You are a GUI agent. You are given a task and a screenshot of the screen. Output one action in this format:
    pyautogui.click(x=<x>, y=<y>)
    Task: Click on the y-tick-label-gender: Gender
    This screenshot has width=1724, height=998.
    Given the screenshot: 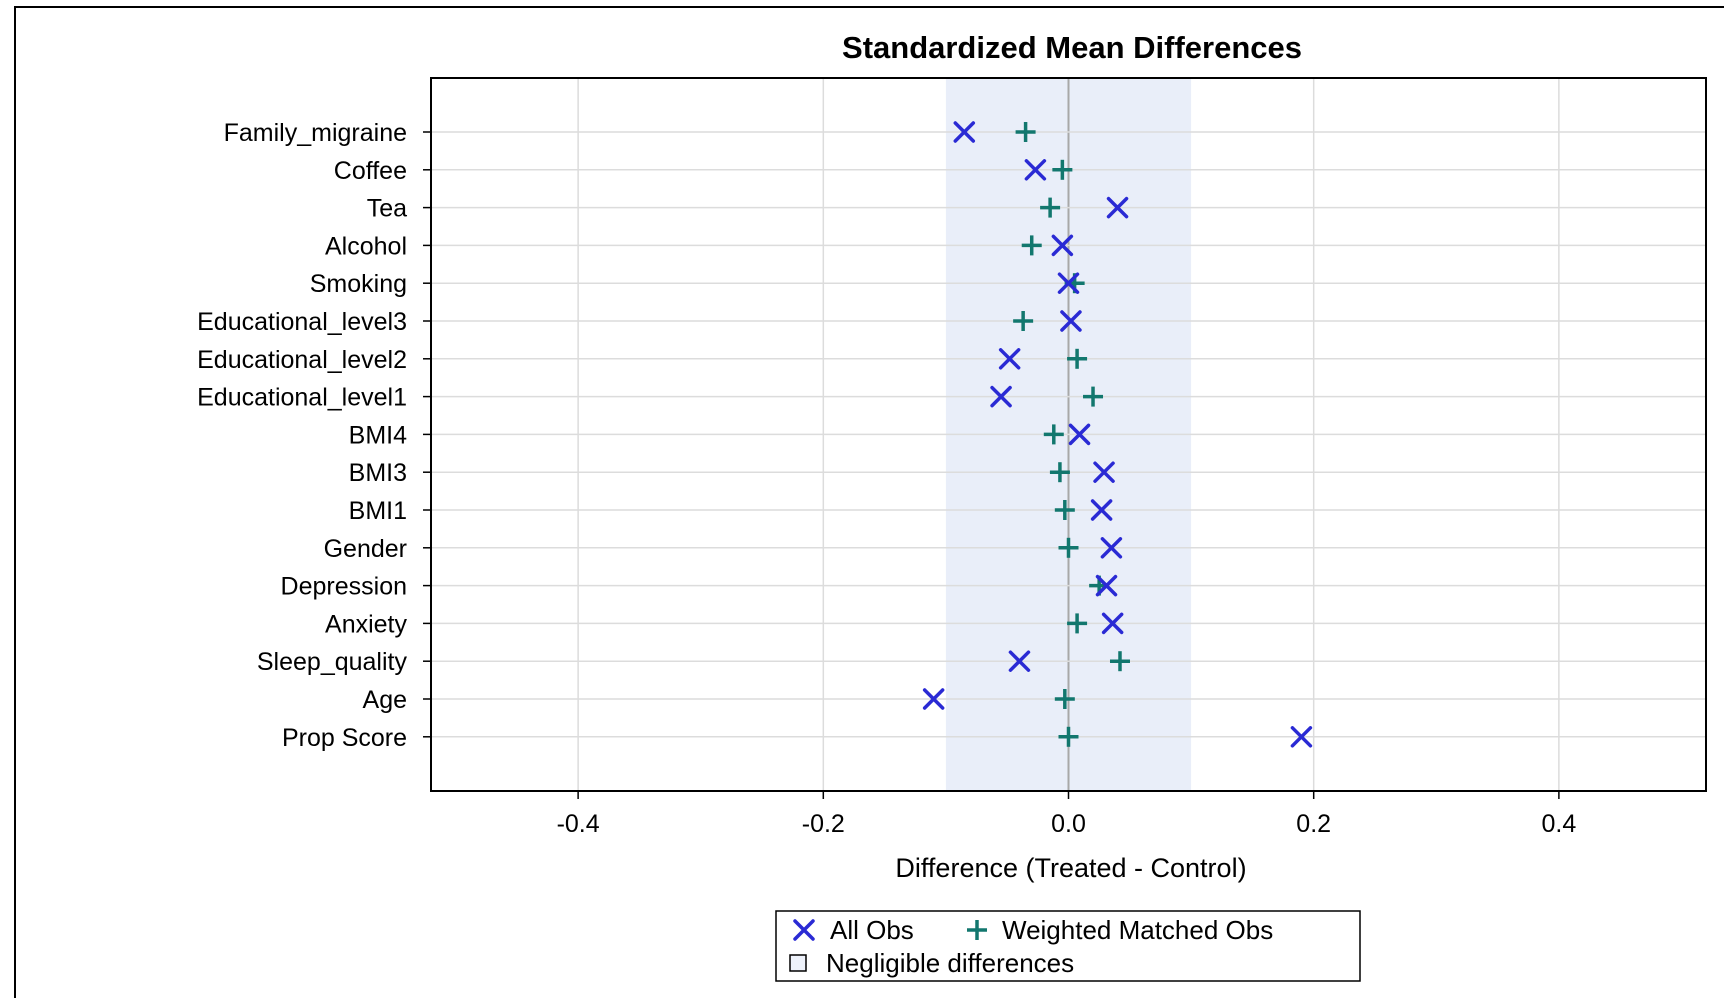 What is the action you would take?
    pyautogui.click(x=365, y=549)
    